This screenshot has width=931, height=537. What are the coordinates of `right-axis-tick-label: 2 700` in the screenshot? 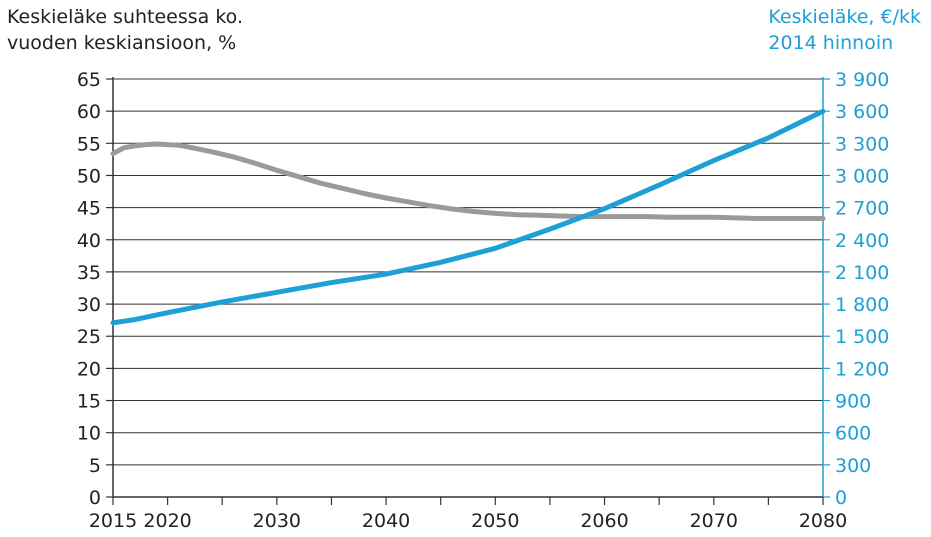 It's located at (862, 209).